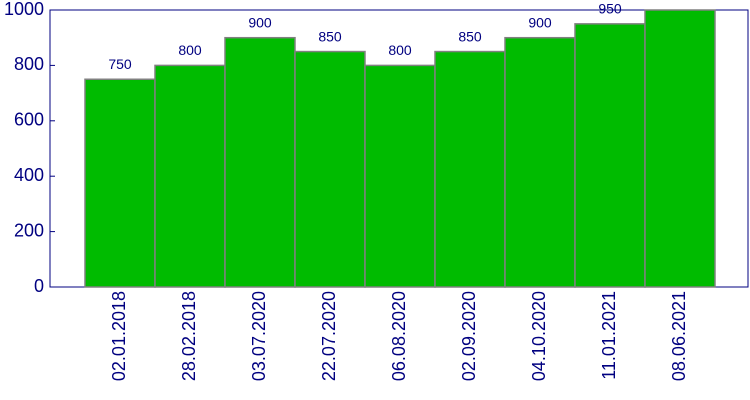 The image size is (750, 400). What do you see at coordinates (29, 64) in the screenshot?
I see `y-tick-label: 800` at bounding box center [29, 64].